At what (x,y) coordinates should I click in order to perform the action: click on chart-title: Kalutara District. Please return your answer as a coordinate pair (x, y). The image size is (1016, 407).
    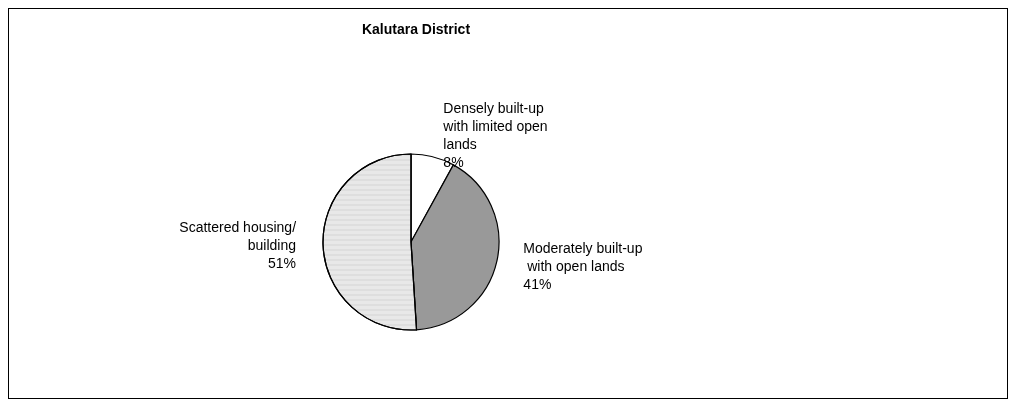
    Looking at the image, I should click on (416, 29).